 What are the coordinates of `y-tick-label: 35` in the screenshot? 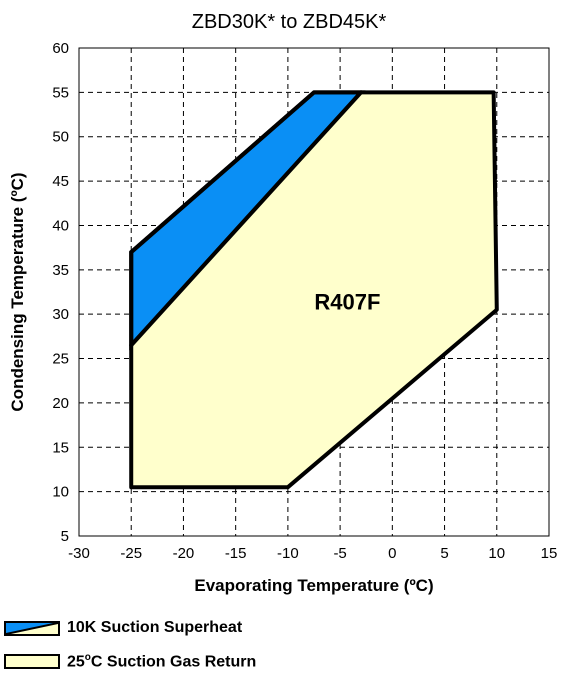 It's located at (60, 270).